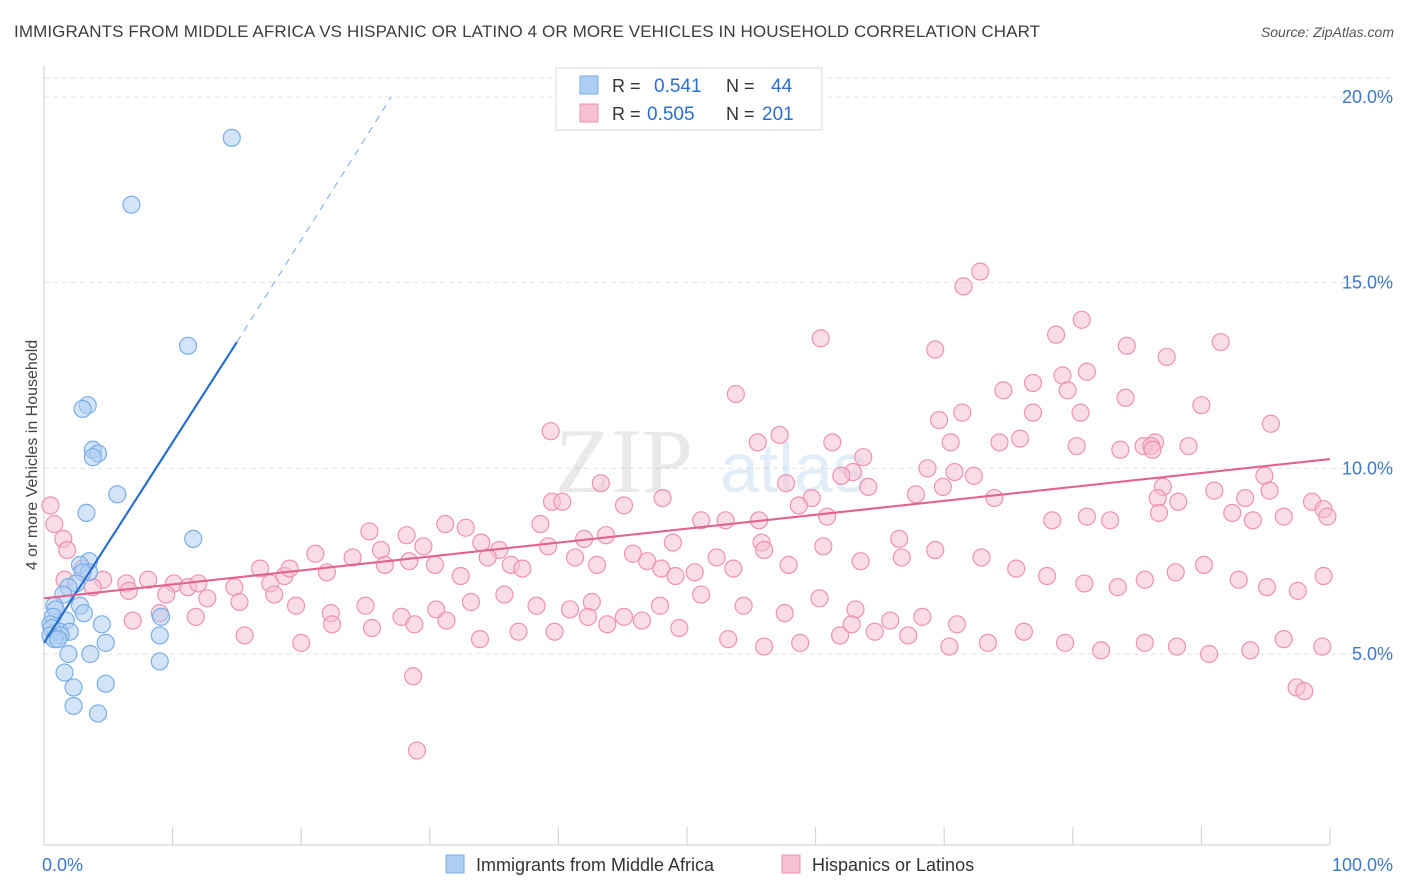 Image resolution: width=1406 pixels, height=892 pixels. Describe the element at coordinates (32, 455) in the screenshot. I see `y-axis-label: 4 or more Vehicles in Household` at that location.